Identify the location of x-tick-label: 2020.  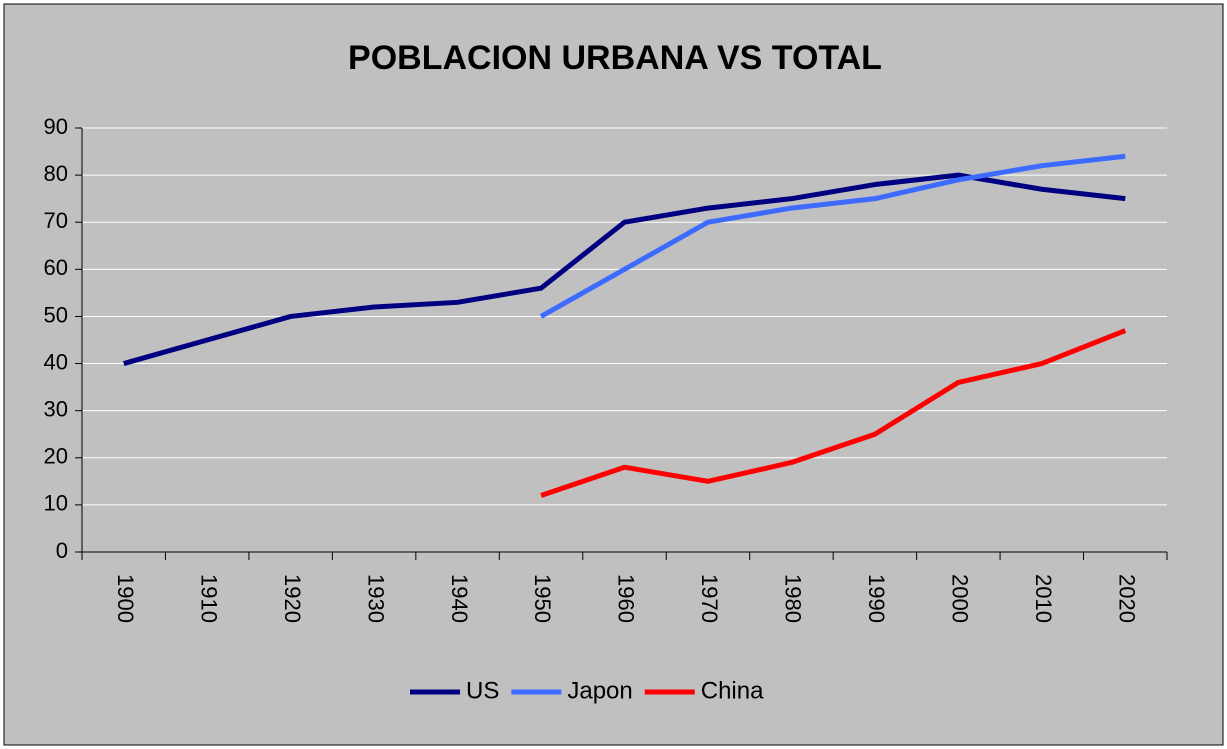
(1126, 598).